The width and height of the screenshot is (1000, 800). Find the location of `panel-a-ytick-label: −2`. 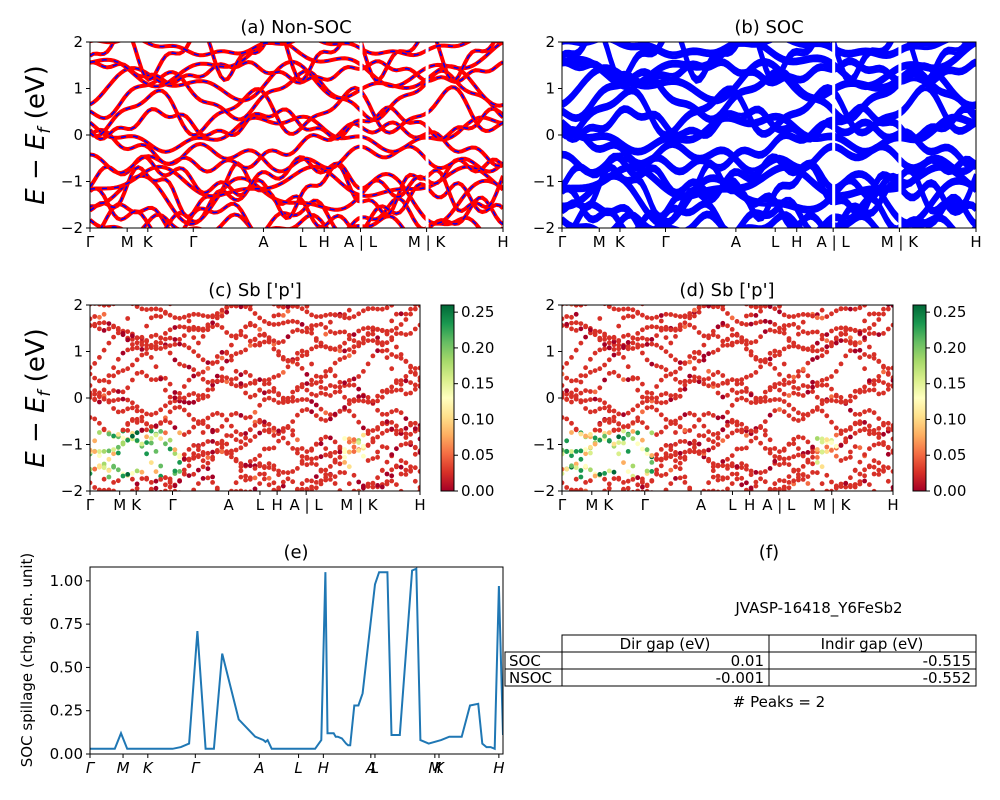

panel-a-ytick-label: −2 is located at coordinates (72, 228).